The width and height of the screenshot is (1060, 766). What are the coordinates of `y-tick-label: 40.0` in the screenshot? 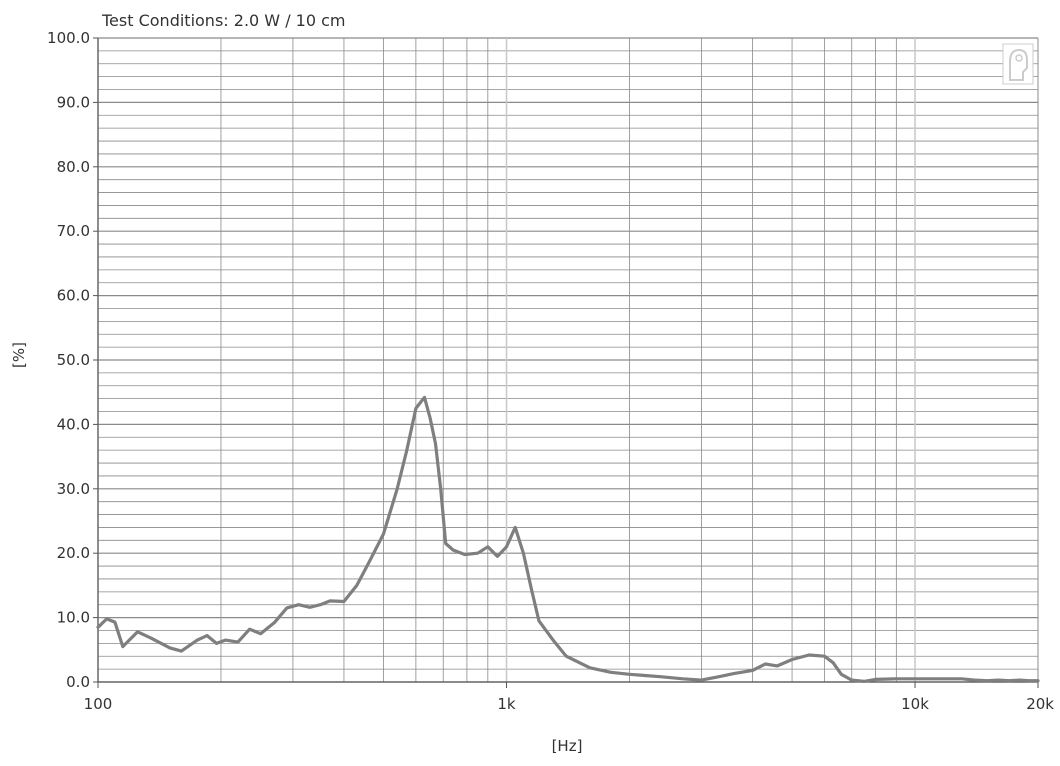 It's located at (73, 424).